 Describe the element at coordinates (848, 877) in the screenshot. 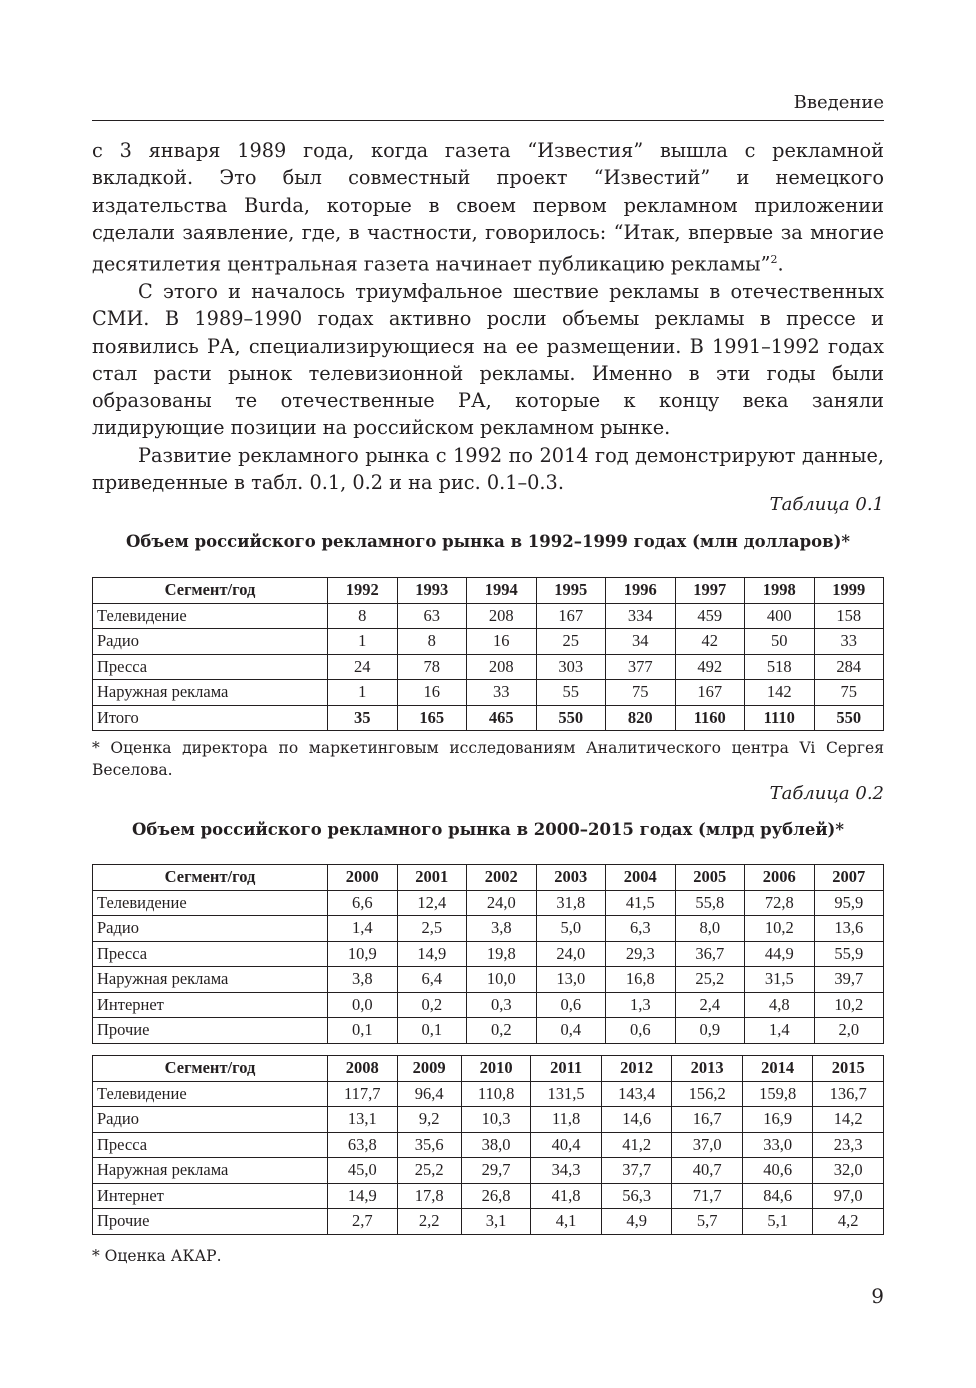

I see `column-header: 2007` at that location.